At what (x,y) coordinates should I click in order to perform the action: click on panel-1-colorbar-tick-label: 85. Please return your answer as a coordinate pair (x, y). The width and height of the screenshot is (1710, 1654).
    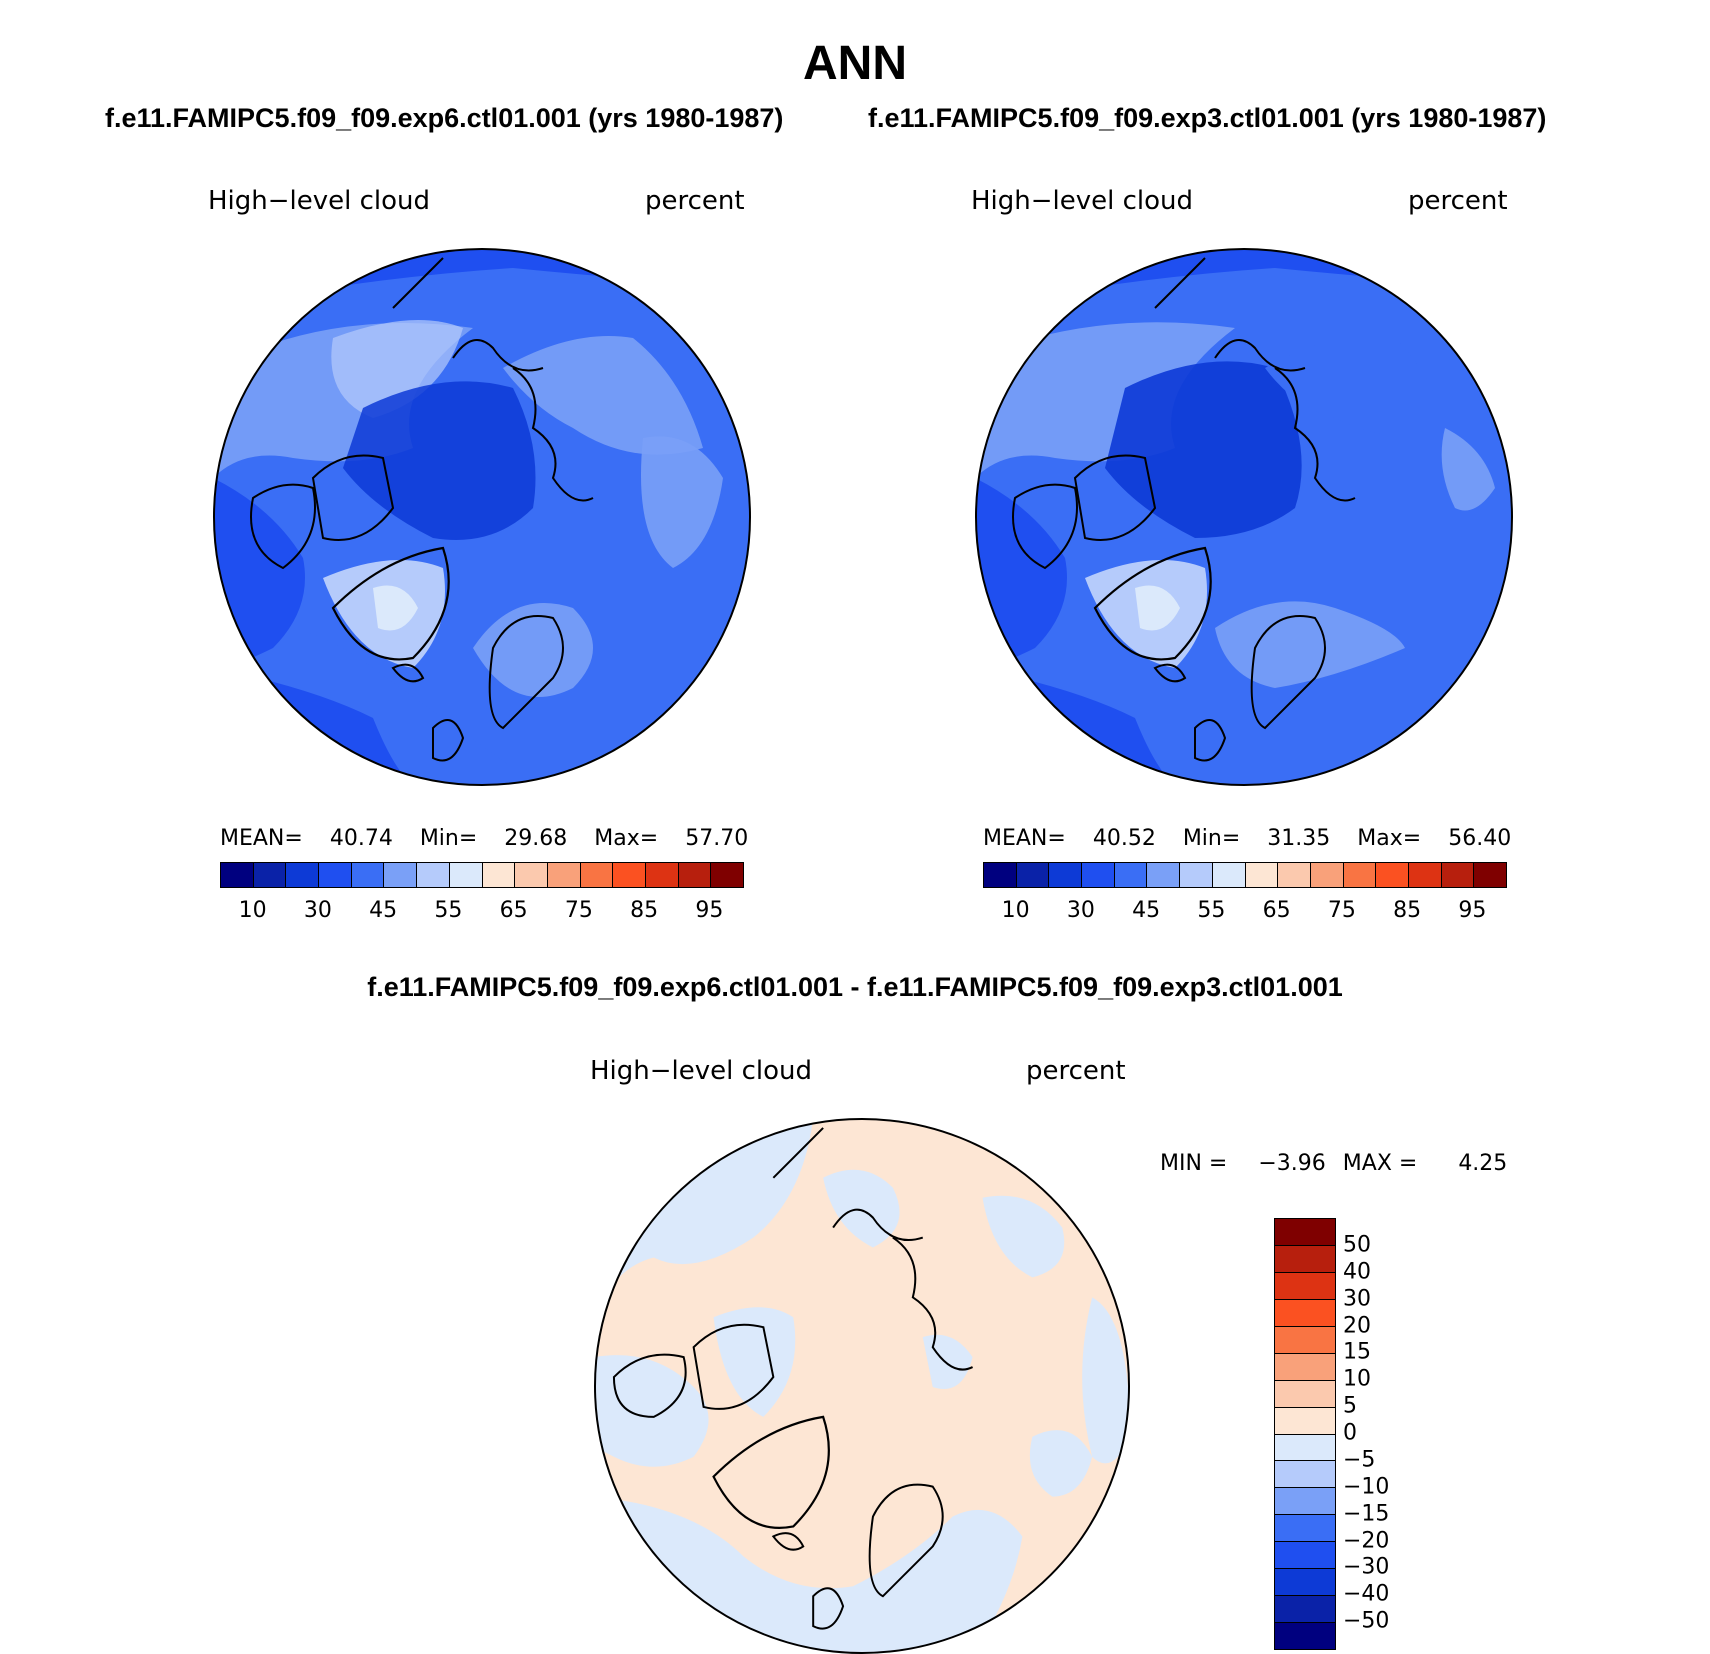
    Looking at the image, I should click on (644, 910).